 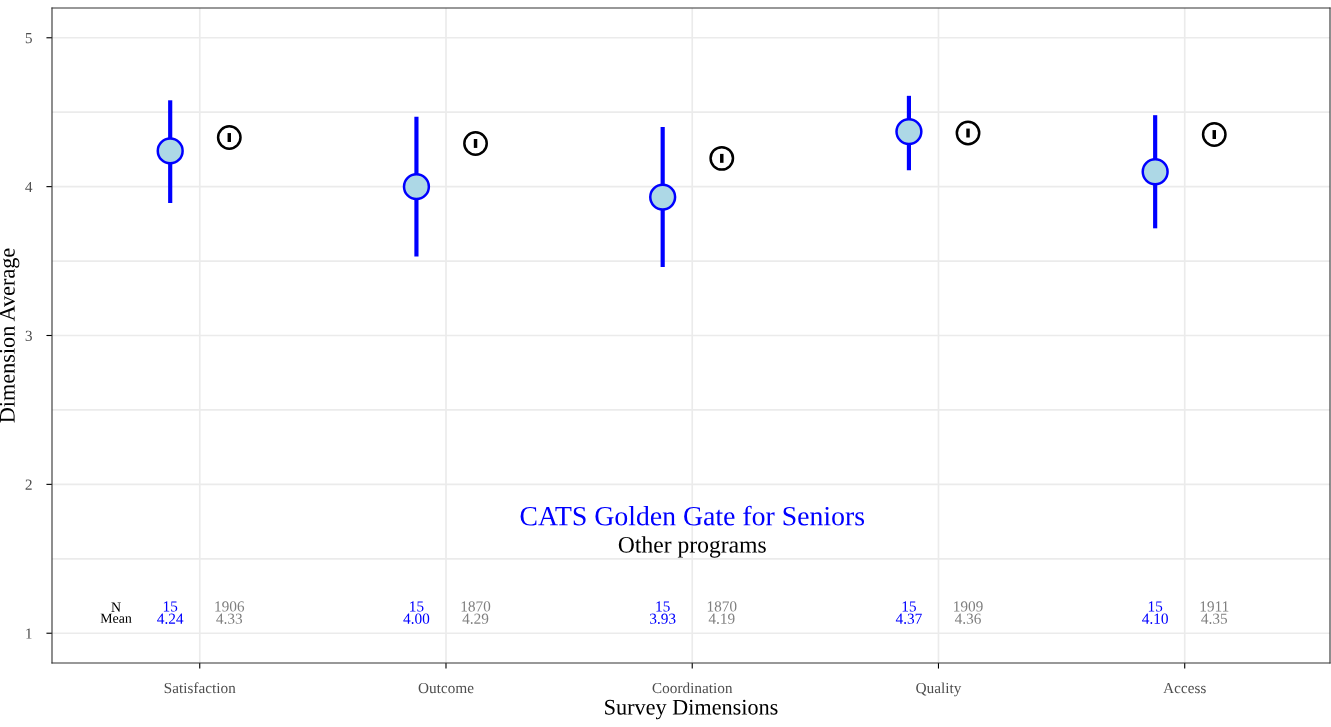 I want to click on text: Other programs, so click(x=692, y=547).